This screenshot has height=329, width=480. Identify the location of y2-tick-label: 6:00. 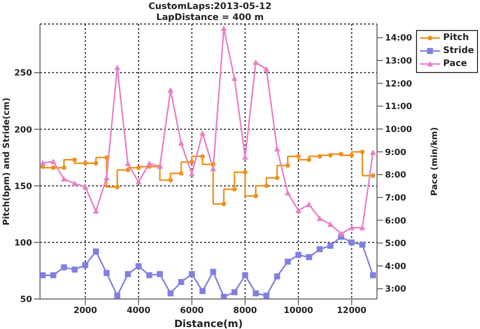
(395, 221).